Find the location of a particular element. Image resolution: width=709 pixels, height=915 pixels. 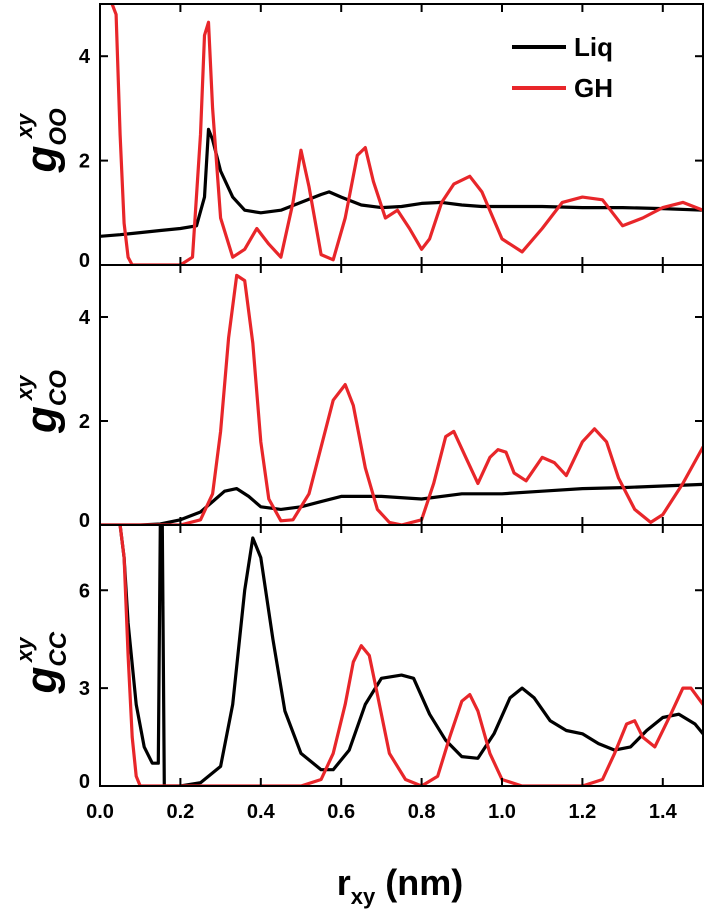

panel-3-y-axis-label-sub: CC is located at coordinates (58, 648).